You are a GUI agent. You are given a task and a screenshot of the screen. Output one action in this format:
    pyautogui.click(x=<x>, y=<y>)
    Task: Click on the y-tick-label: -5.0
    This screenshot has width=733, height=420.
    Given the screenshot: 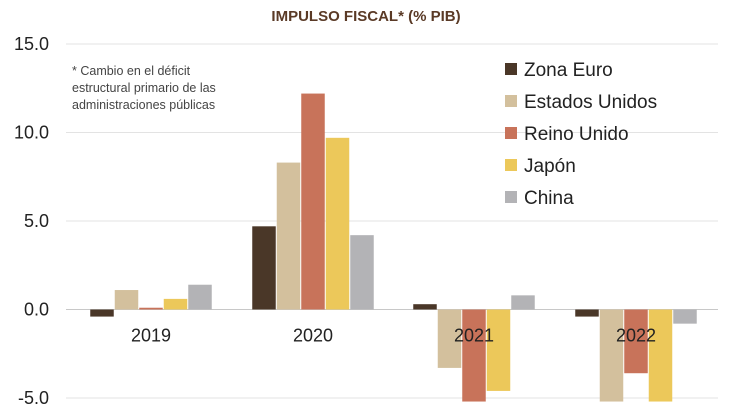 What is the action you would take?
    pyautogui.click(x=33, y=398)
    